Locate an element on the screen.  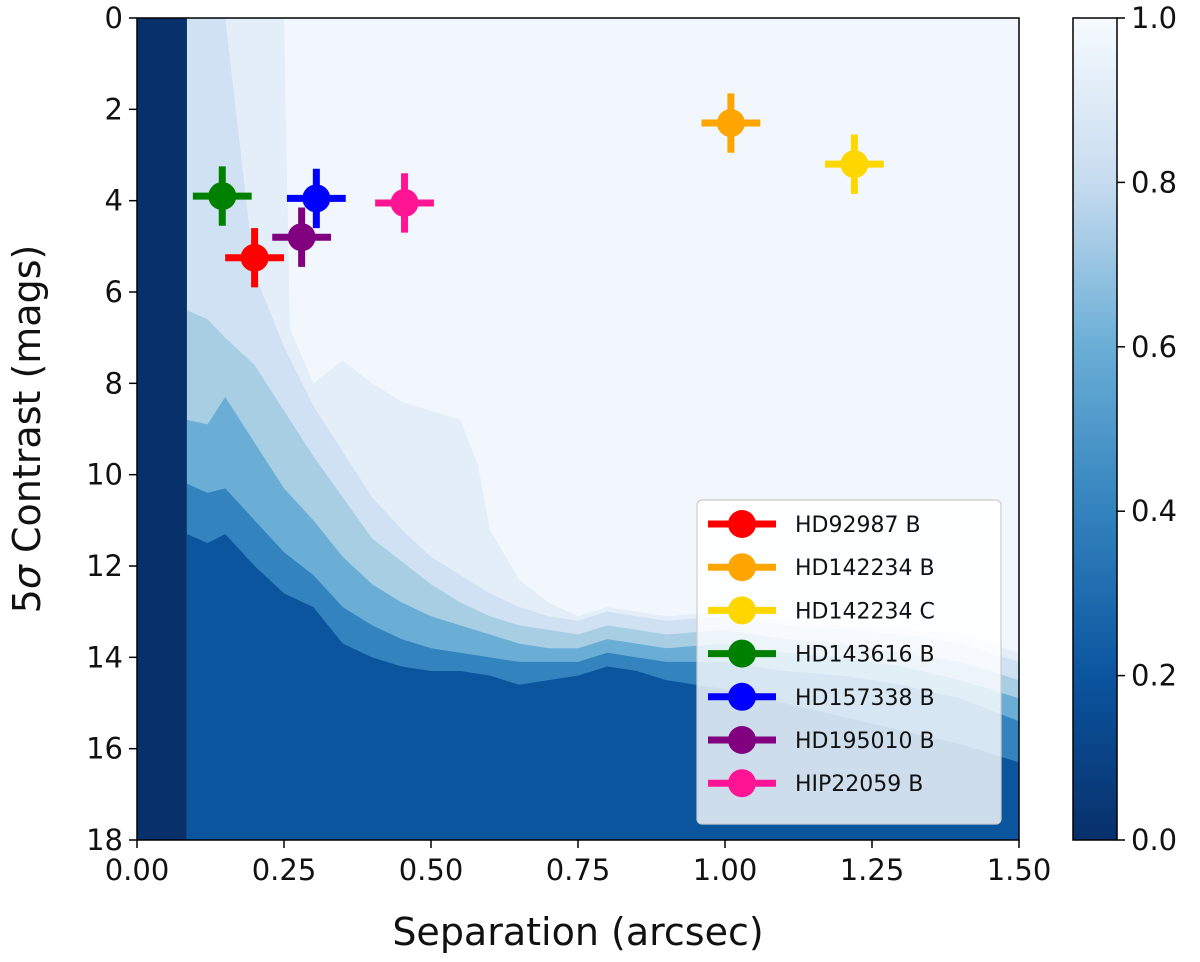
colorbar-tick-label: 0.6 is located at coordinates (1154, 347).